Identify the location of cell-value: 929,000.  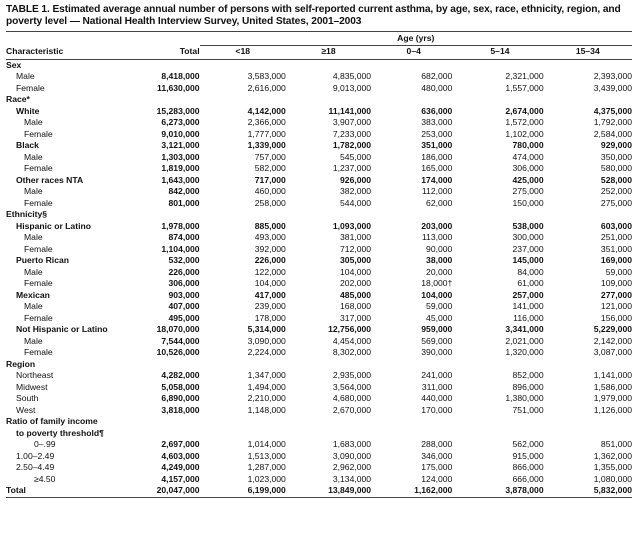
(616, 145).